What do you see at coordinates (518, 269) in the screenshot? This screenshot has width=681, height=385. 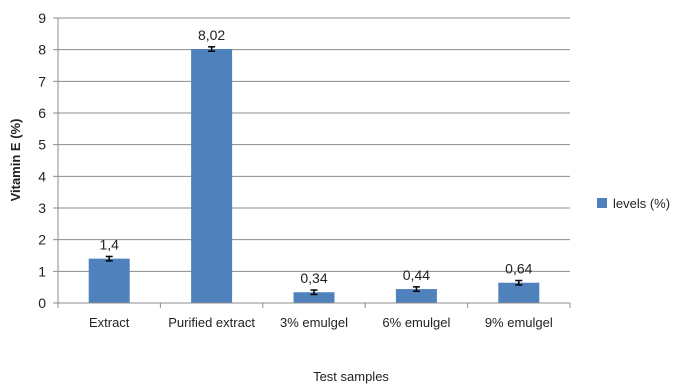 I see `data-label: 0,64` at bounding box center [518, 269].